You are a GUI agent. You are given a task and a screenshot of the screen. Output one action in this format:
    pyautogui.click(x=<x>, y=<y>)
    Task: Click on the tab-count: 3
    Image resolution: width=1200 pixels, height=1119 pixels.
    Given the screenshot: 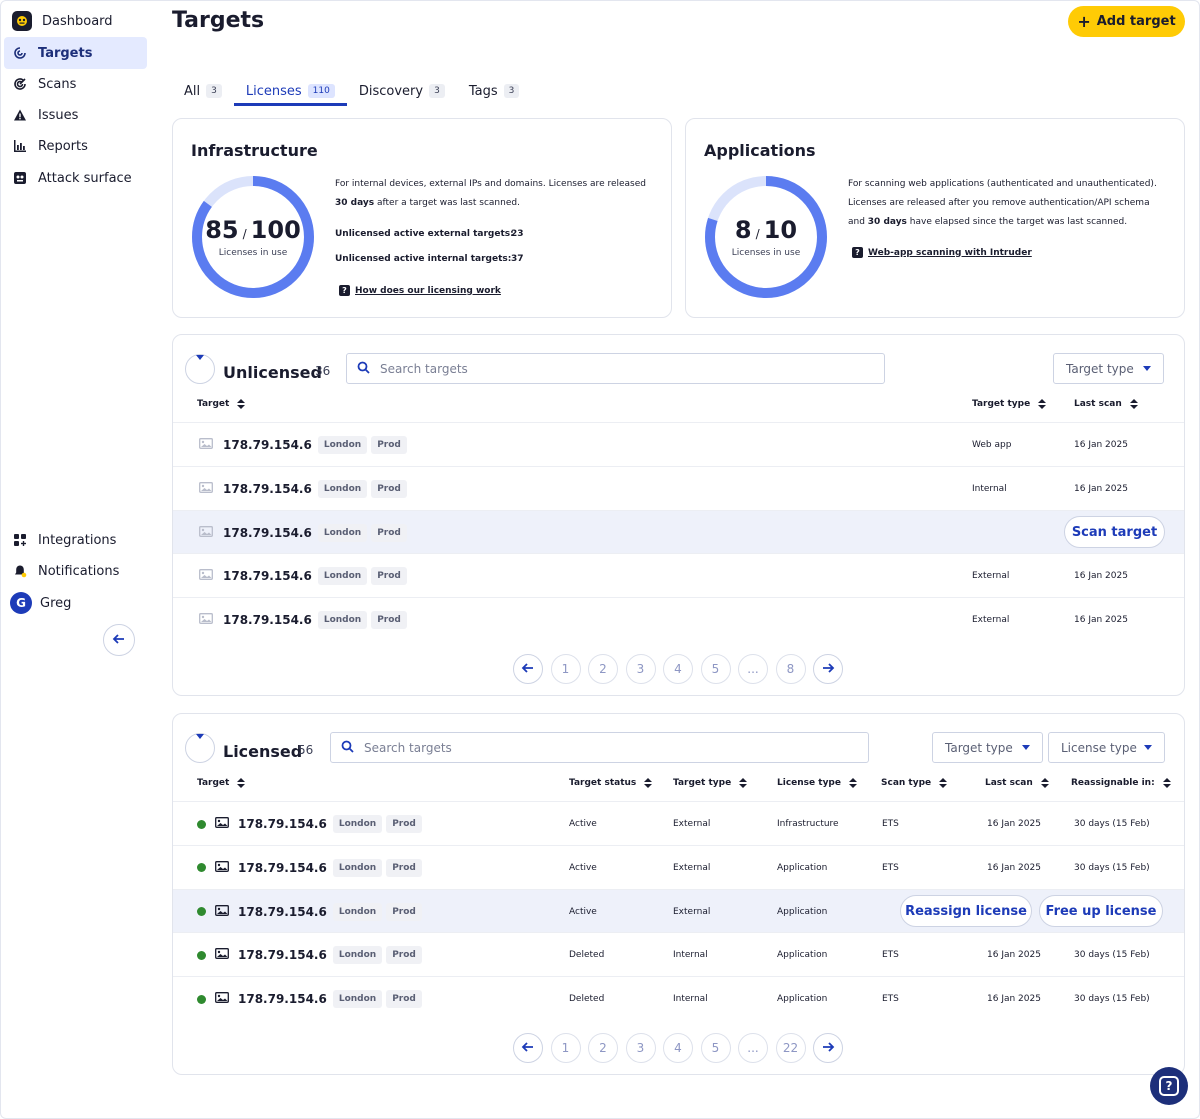 What is the action you would take?
    pyautogui.click(x=511, y=91)
    